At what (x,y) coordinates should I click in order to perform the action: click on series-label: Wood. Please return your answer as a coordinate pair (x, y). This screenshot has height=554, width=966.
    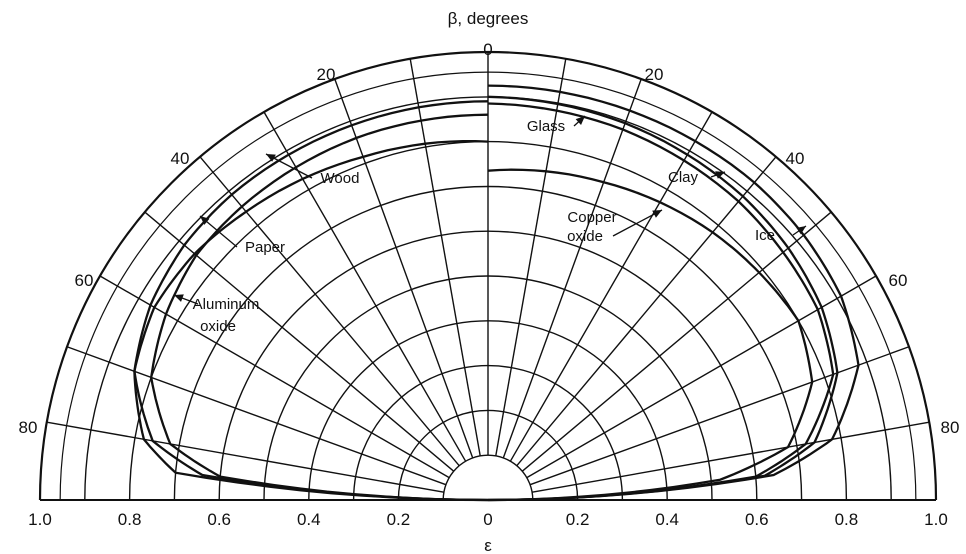
    Looking at the image, I should click on (340, 178).